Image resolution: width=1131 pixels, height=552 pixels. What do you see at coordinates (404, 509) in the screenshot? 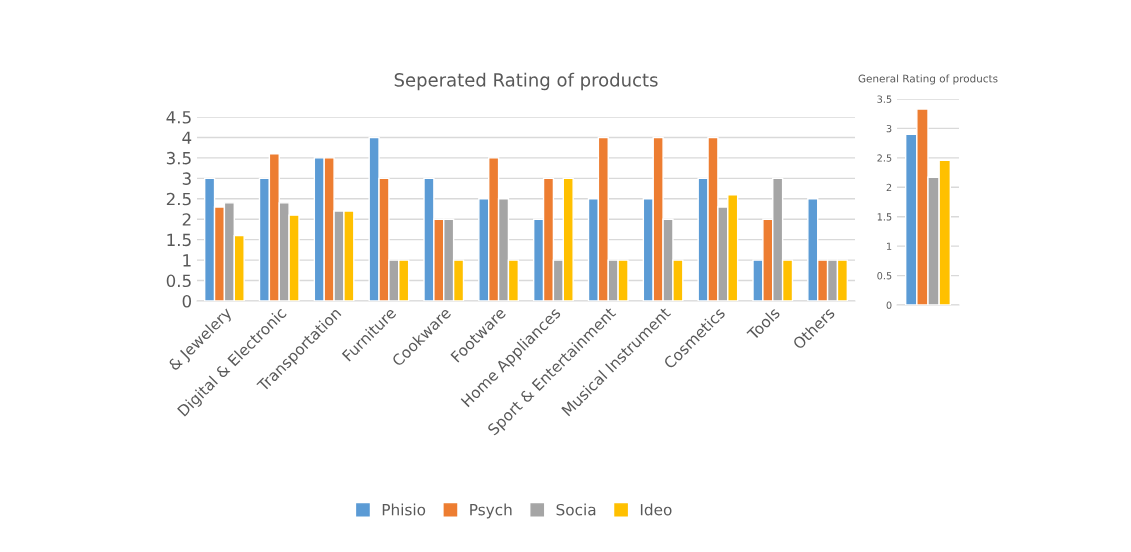
I see `legend-label: Phisio` at bounding box center [404, 509].